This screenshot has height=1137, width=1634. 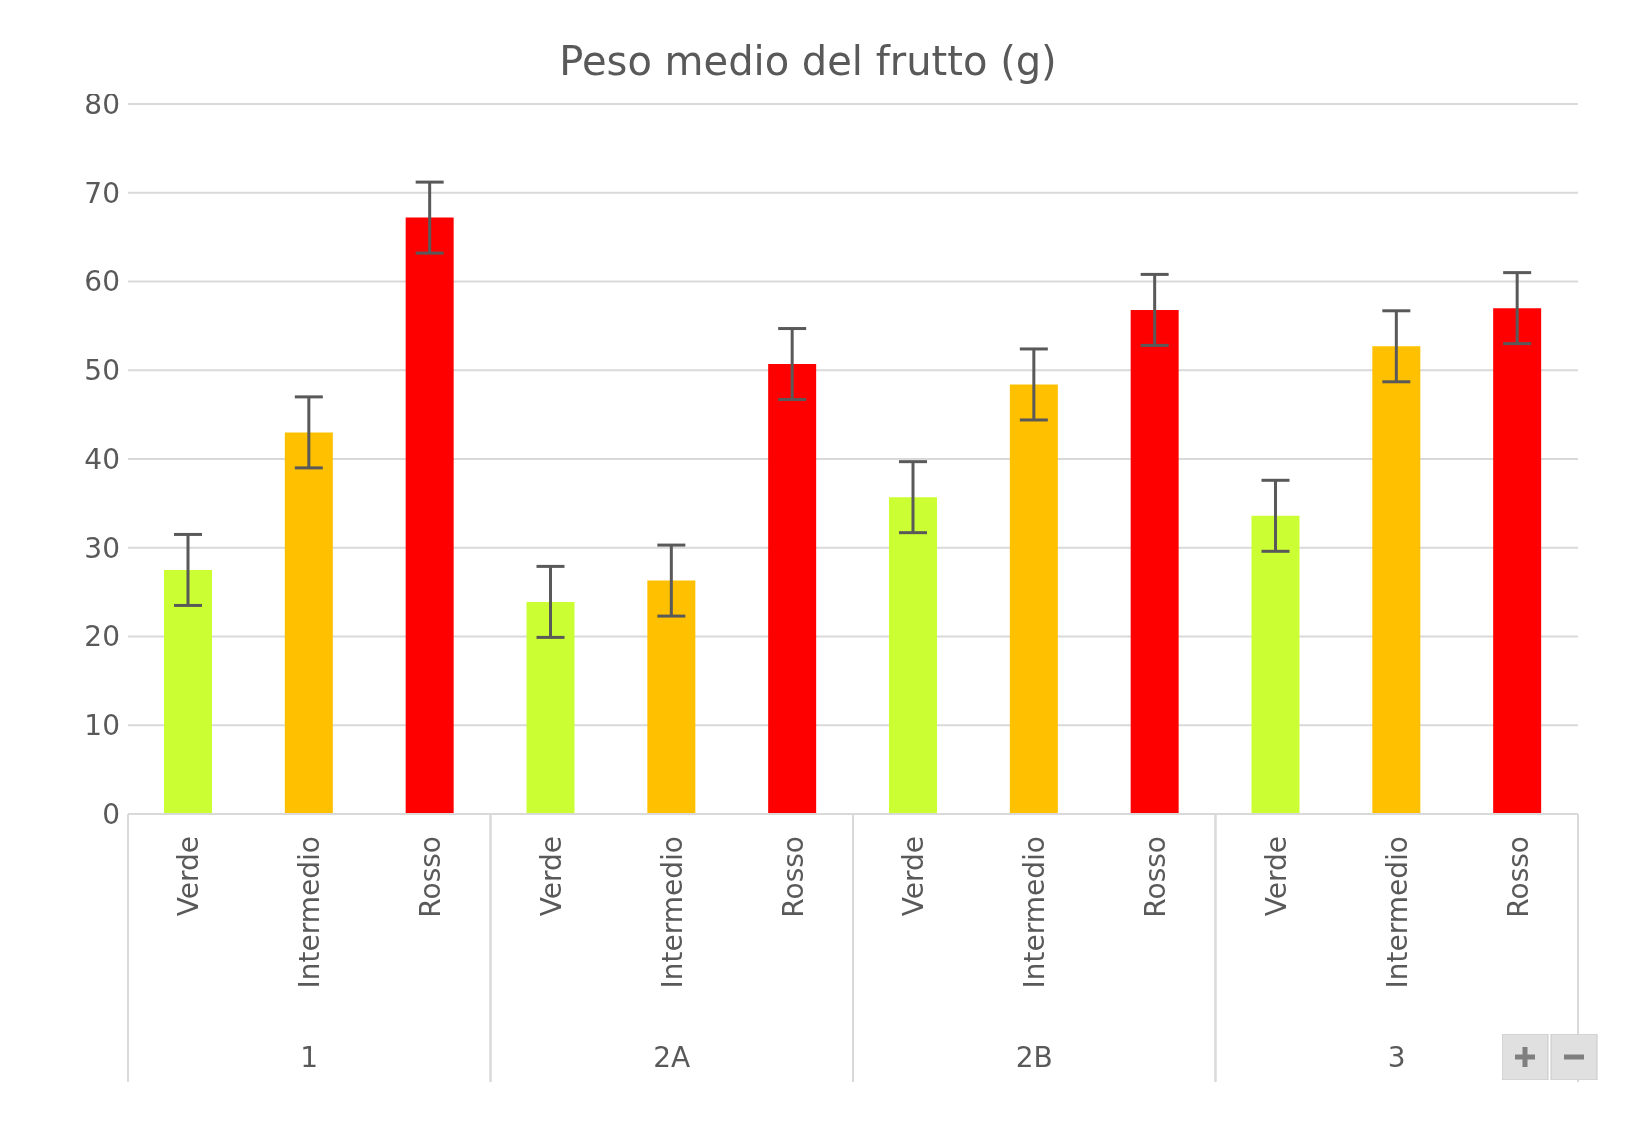 I want to click on y-tick-label: 70, so click(x=102, y=193).